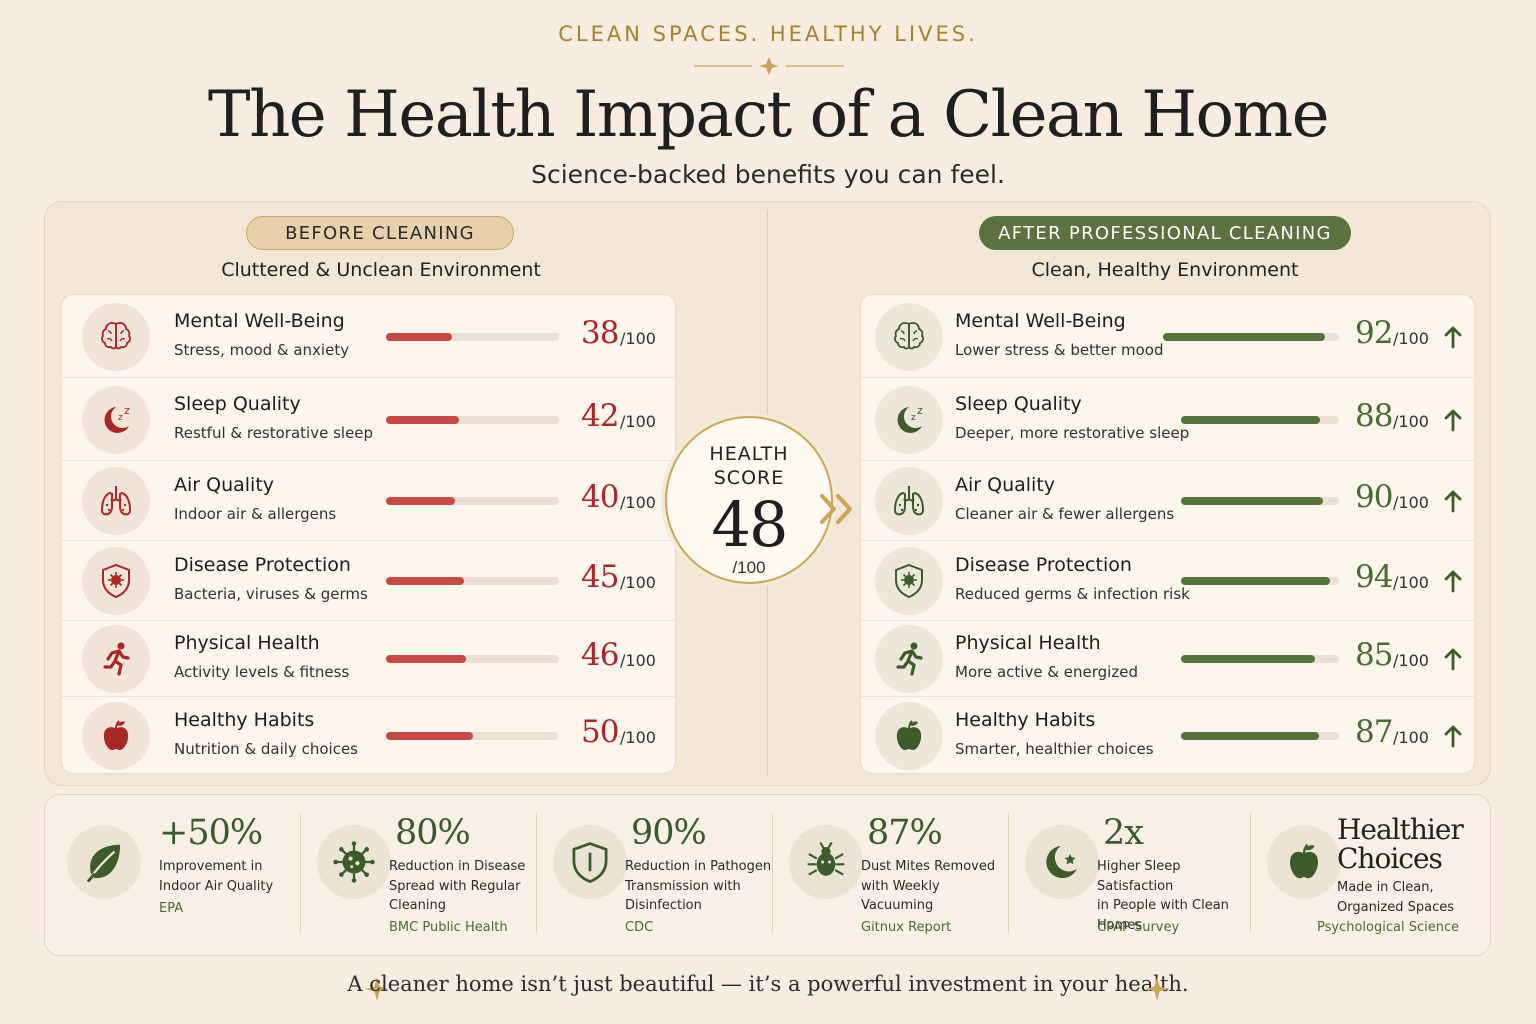  Describe the element at coordinates (768, 115) in the screenshot. I see `page-title: The Health Impact of a Clean Home` at that location.